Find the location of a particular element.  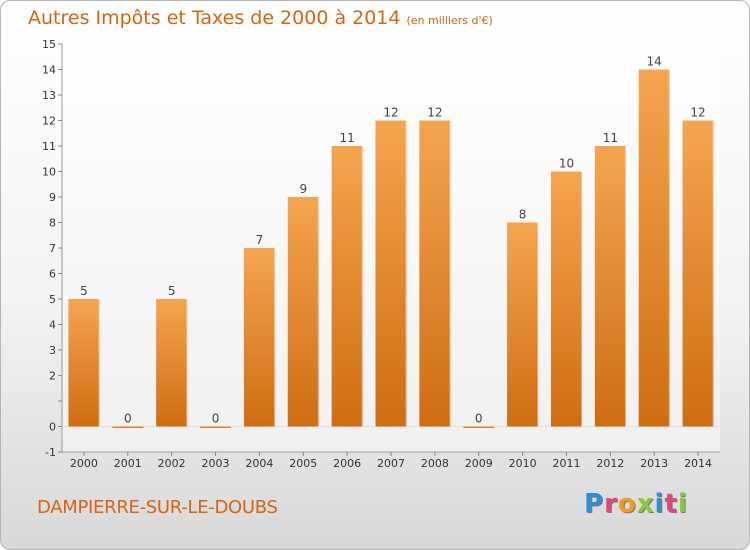

y-tick-label: 15 is located at coordinates (49, 44).